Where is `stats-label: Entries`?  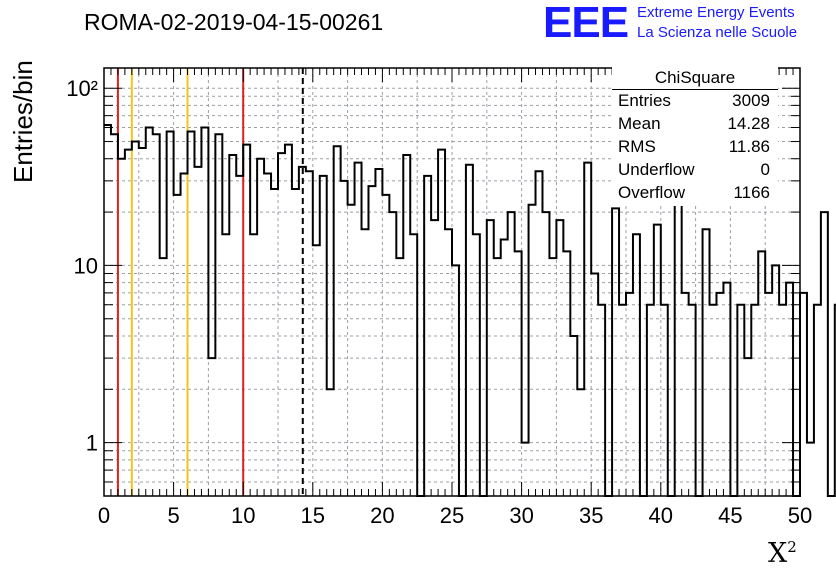
stats-label: Entries is located at coordinates (644, 100).